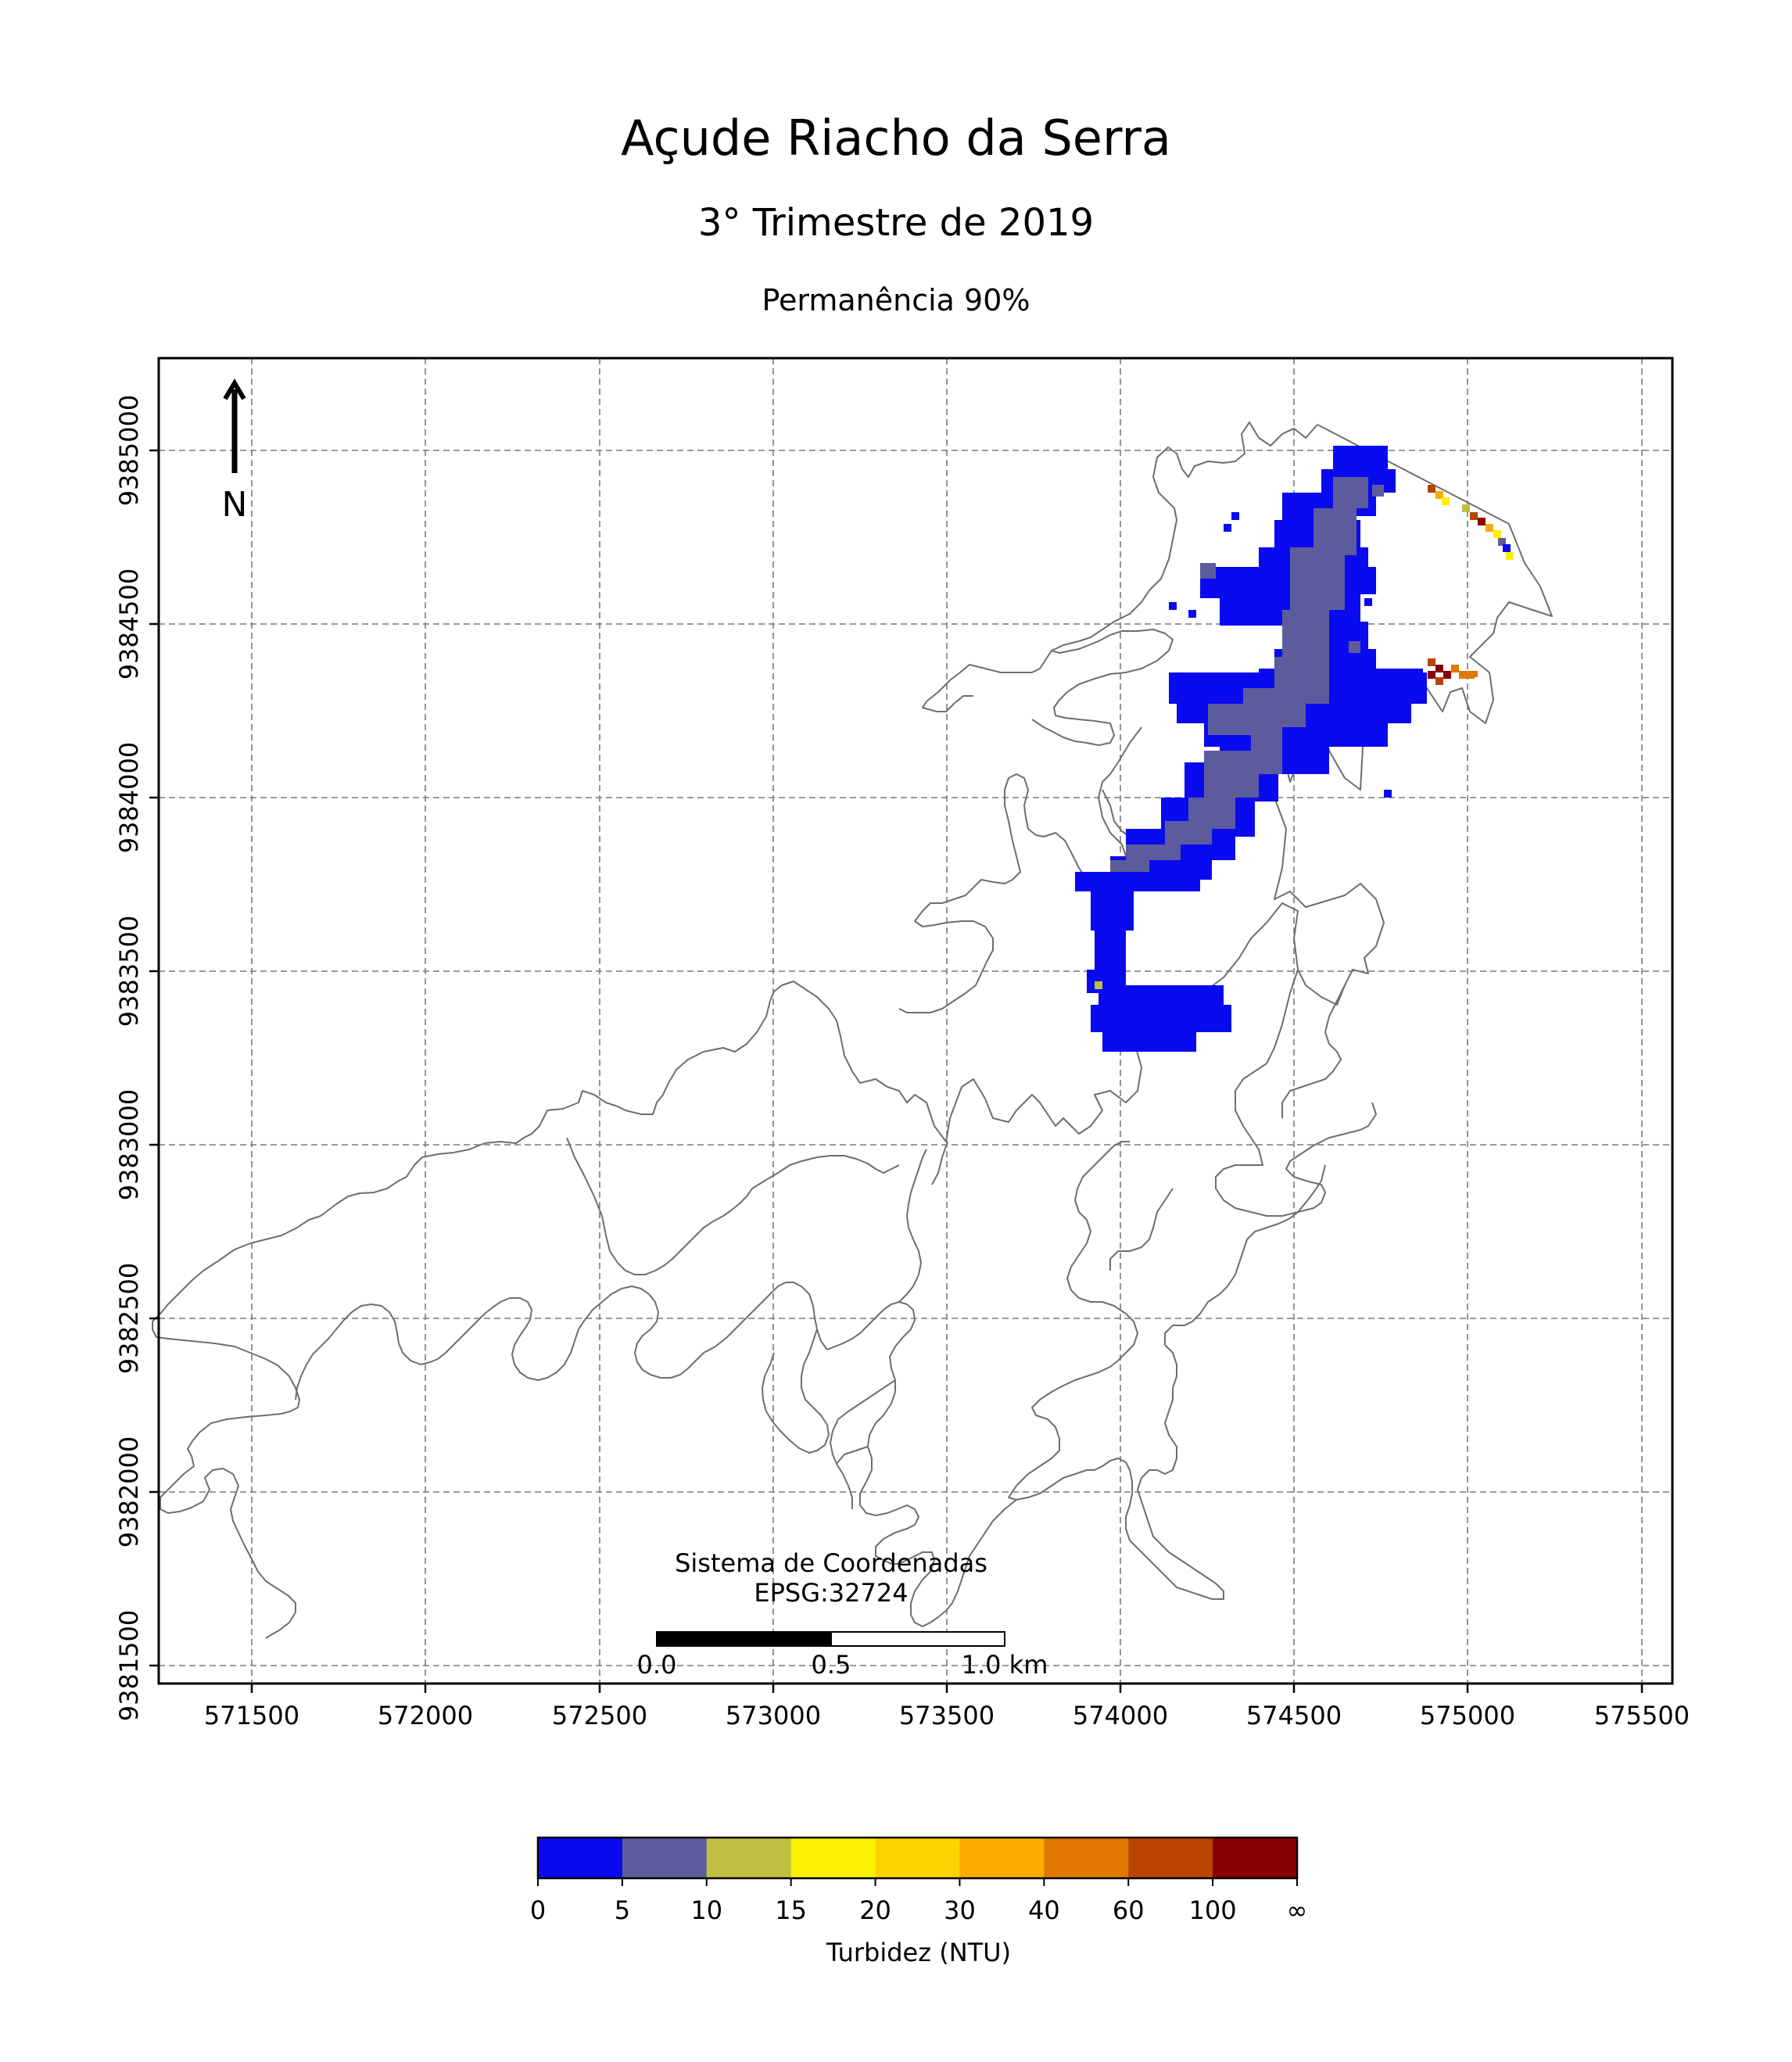 This screenshot has height=2062, width=1792. What do you see at coordinates (919, 1880) in the screenshot?
I see `colorbar: 0 5 10 15 20 30 40 60 100 ∞` at bounding box center [919, 1880].